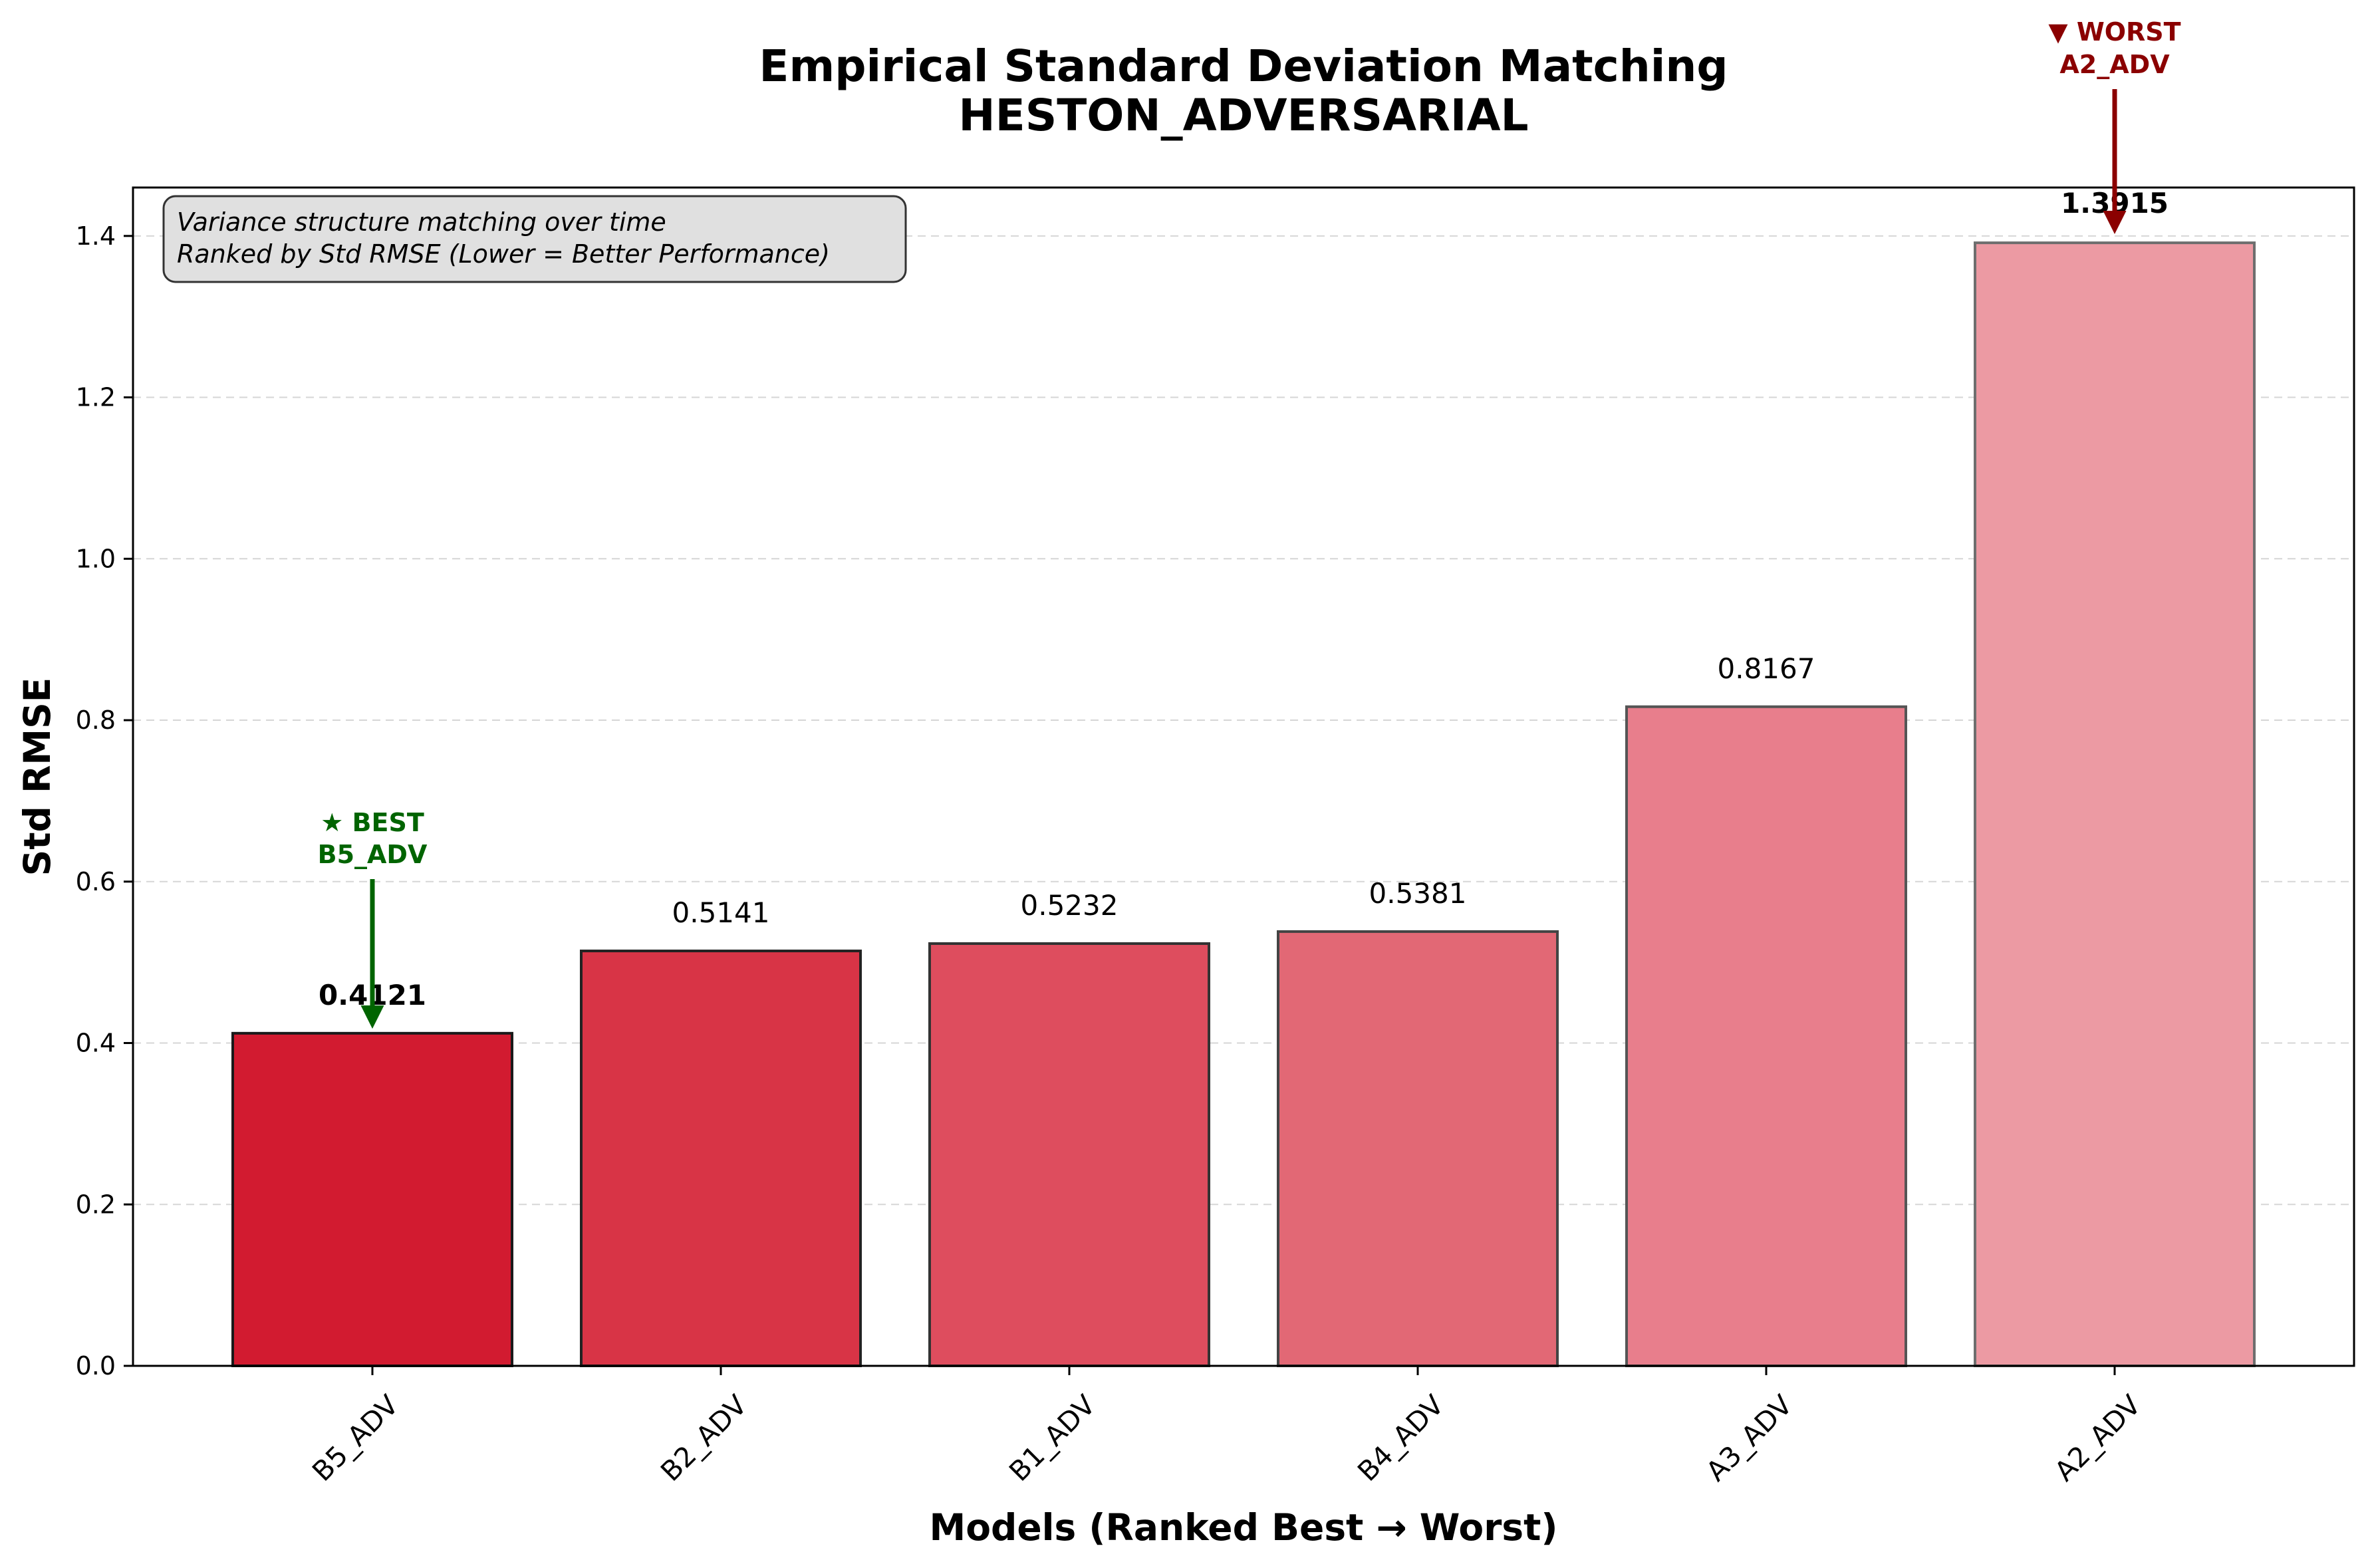  Describe the element at coordinates (372, 1199) in the screenshot. I see `bar-b5-adv` at that location.